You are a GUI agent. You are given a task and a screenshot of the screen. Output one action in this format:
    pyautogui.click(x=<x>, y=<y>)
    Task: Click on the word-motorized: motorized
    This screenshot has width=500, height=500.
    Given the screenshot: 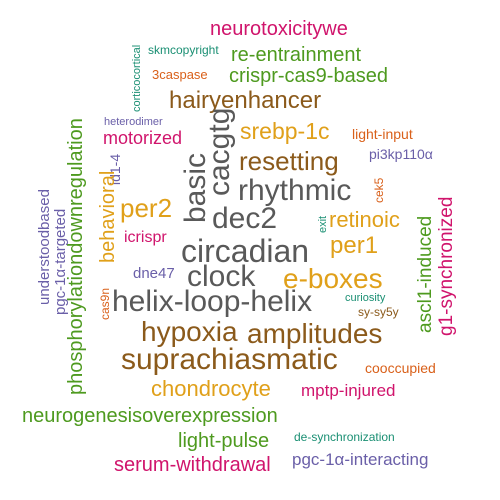 What is the action you would take?
    pyautogui.click(x=143, y=138)
    